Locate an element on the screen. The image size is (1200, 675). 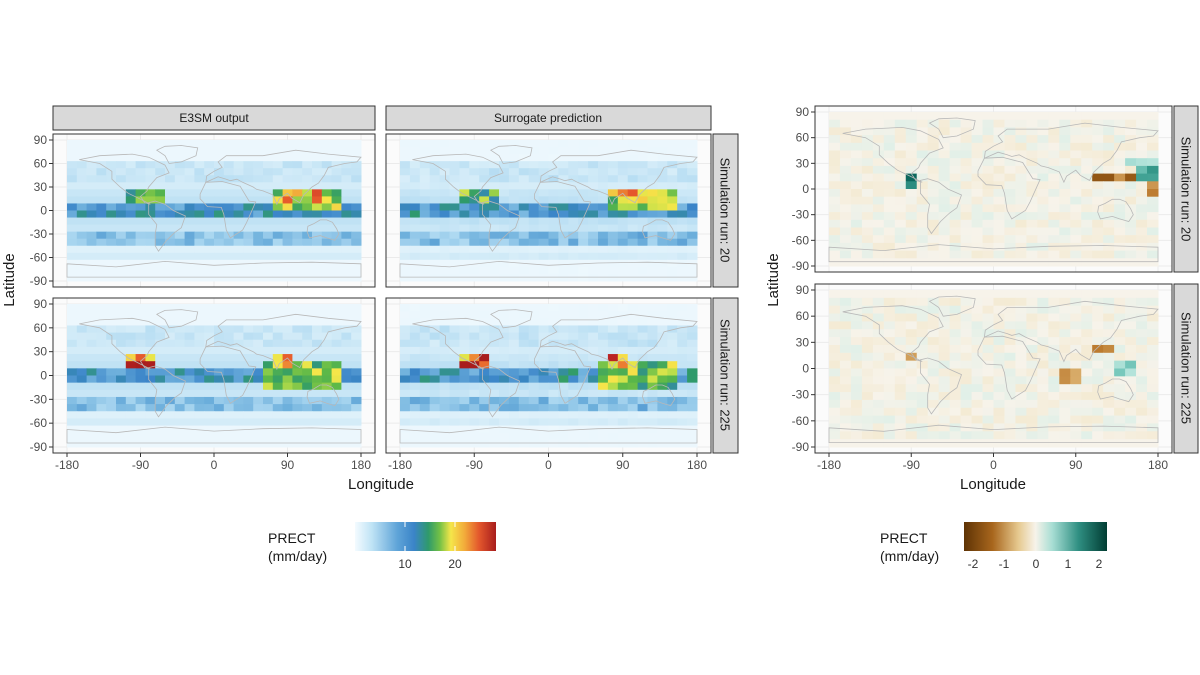
panel-e3sm-run225-x-tick-label-3: 90 is located at coordinates (288, 465).